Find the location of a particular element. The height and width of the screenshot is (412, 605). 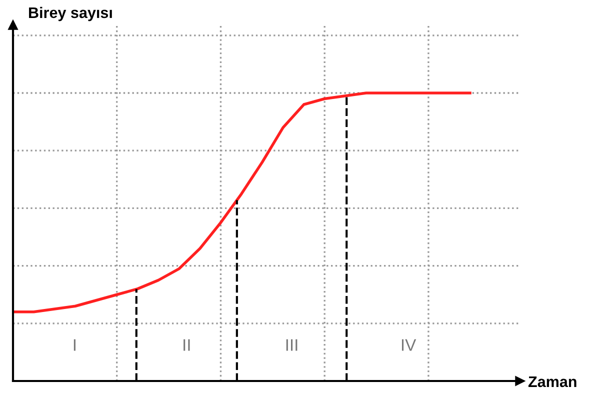

annotation: I is located at coordinates (75, 345).